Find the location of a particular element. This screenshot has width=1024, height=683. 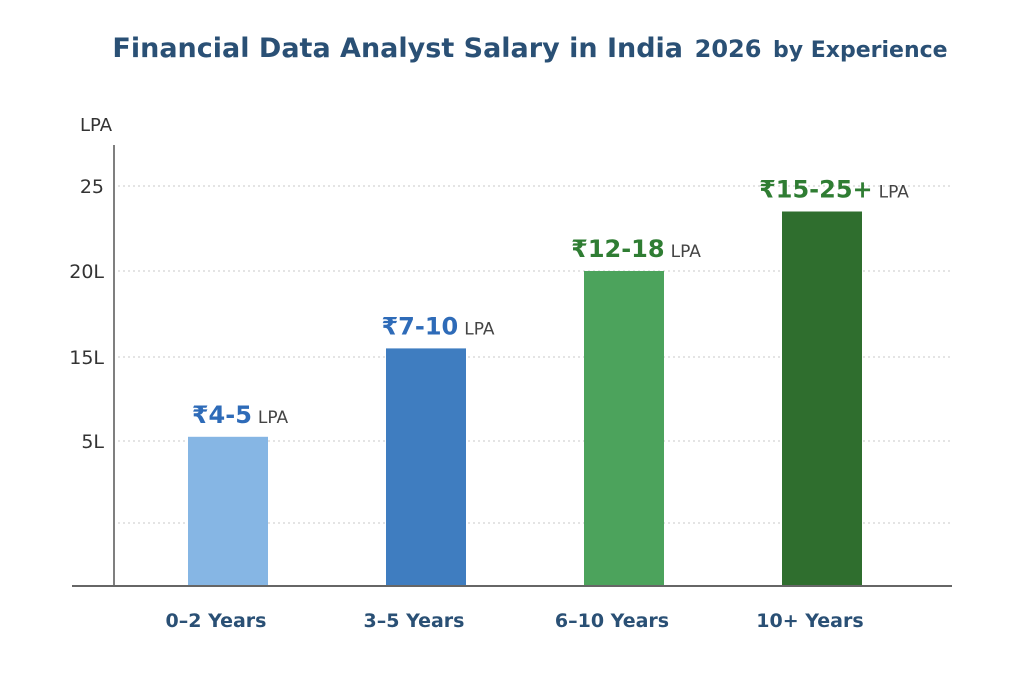

y-axis-ticks: 5L 15L 20L 25 is located at coordinates (86, 314).